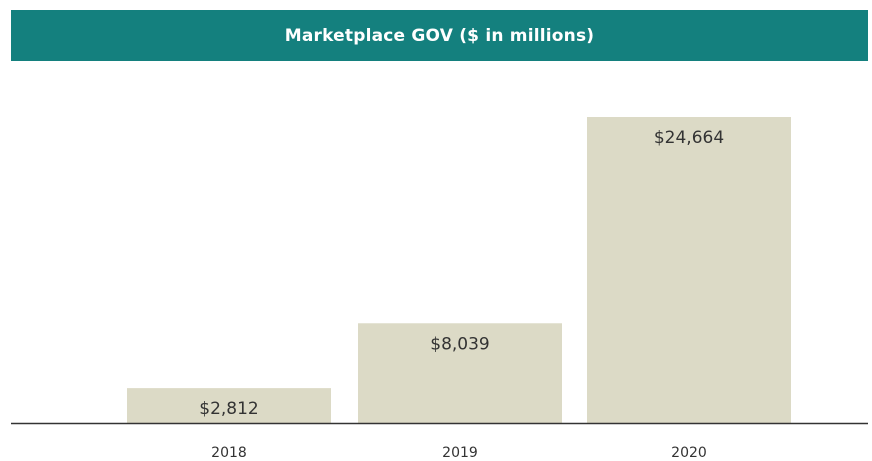 This screenshot has height=461, width=872. What do you see at coordinates (229, 453) in the screenshot?
I see `x-tick-label-2018: 2018` at bounding box center [229, 453].